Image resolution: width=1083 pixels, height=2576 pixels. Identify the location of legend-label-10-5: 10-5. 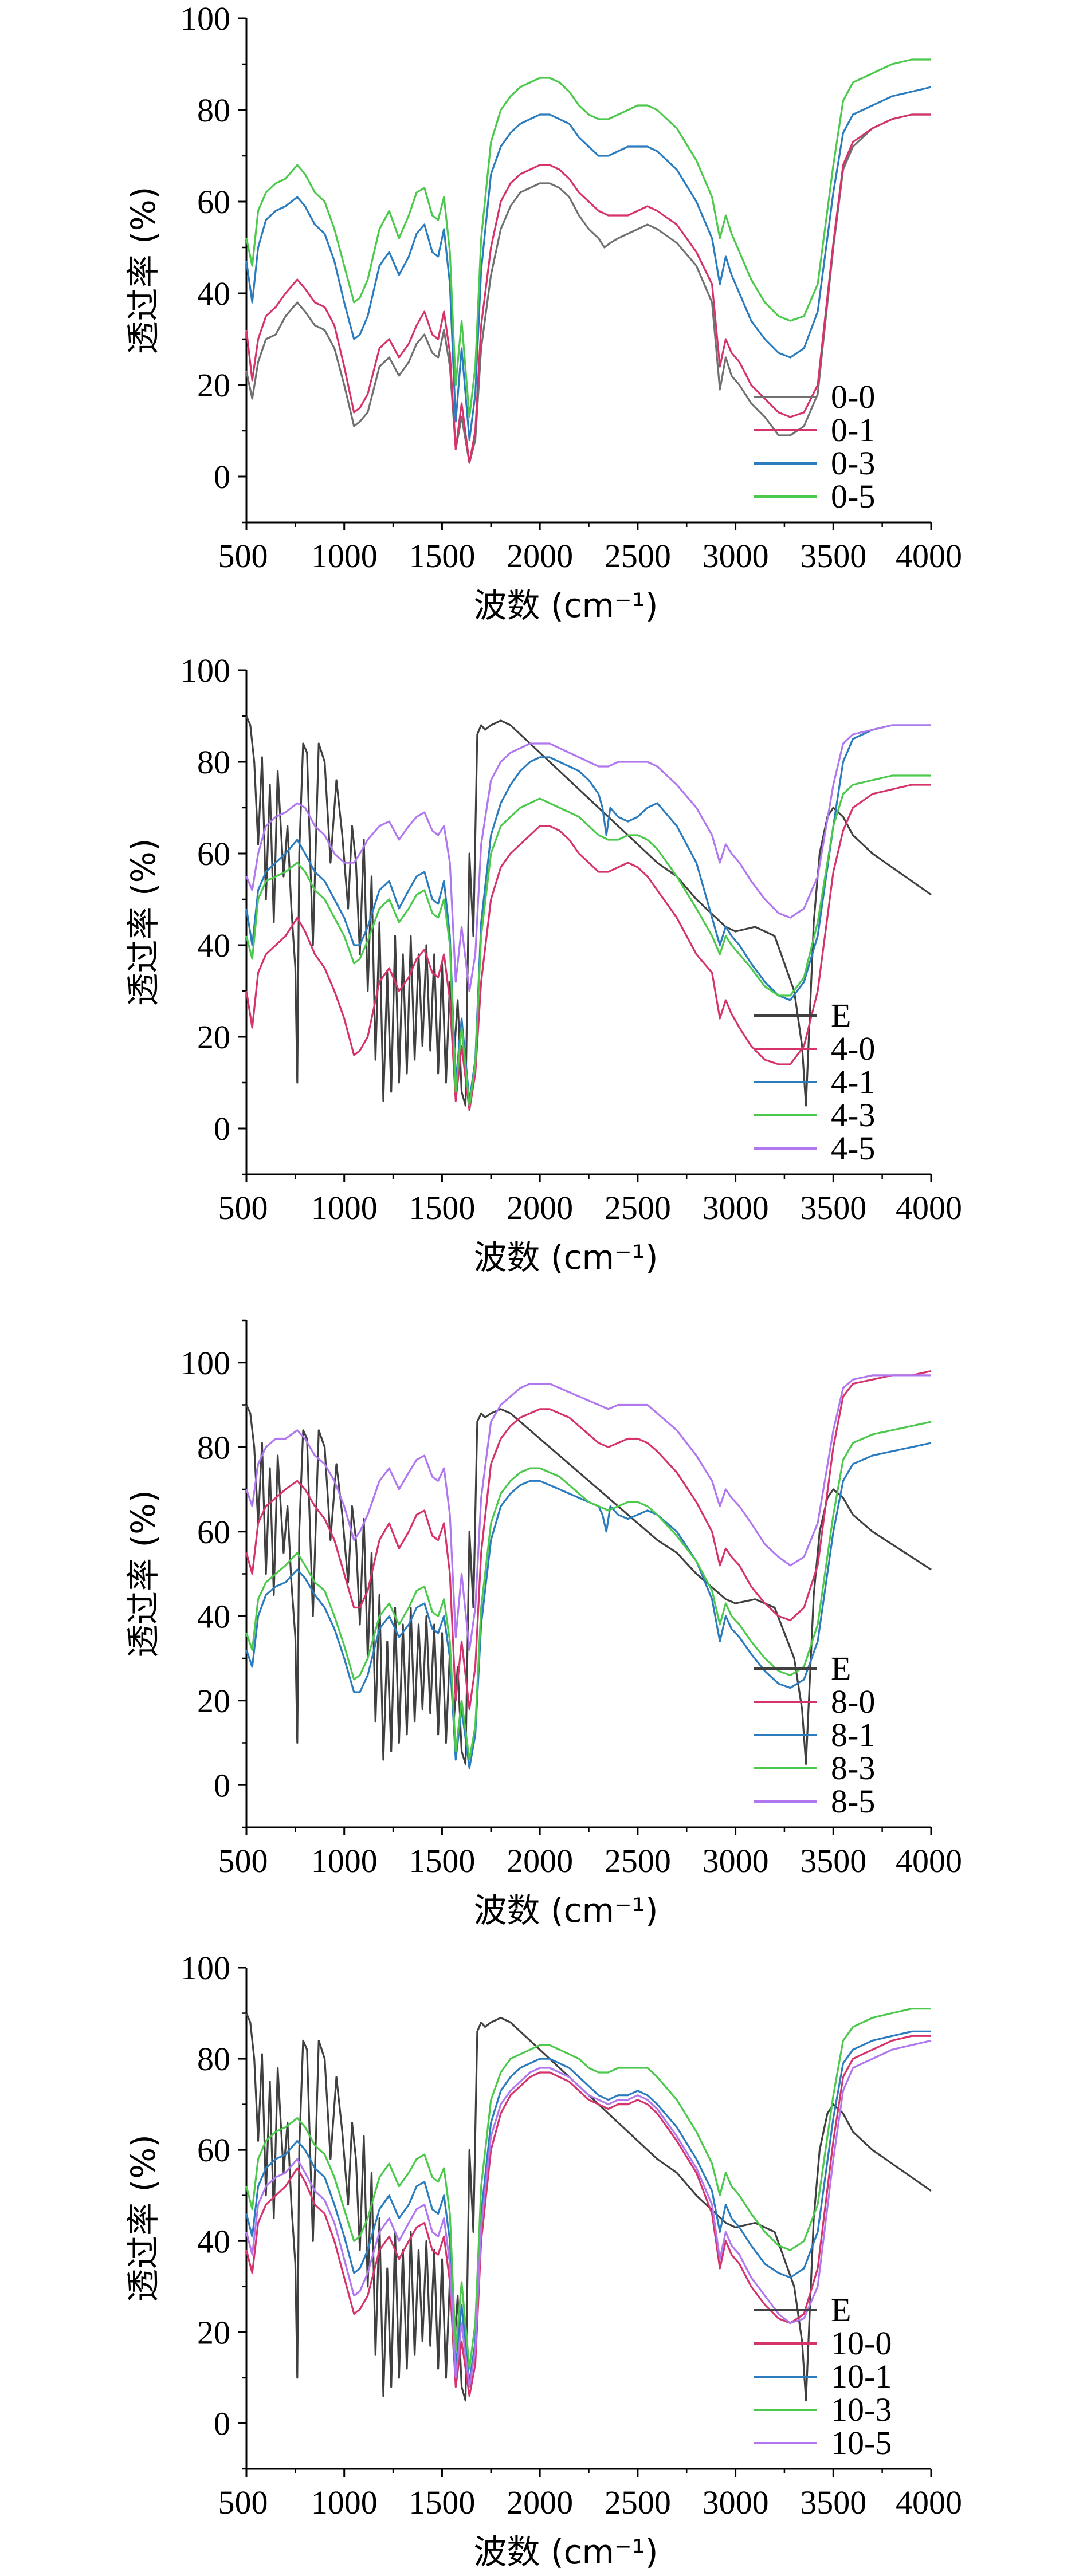
(861, 2442).